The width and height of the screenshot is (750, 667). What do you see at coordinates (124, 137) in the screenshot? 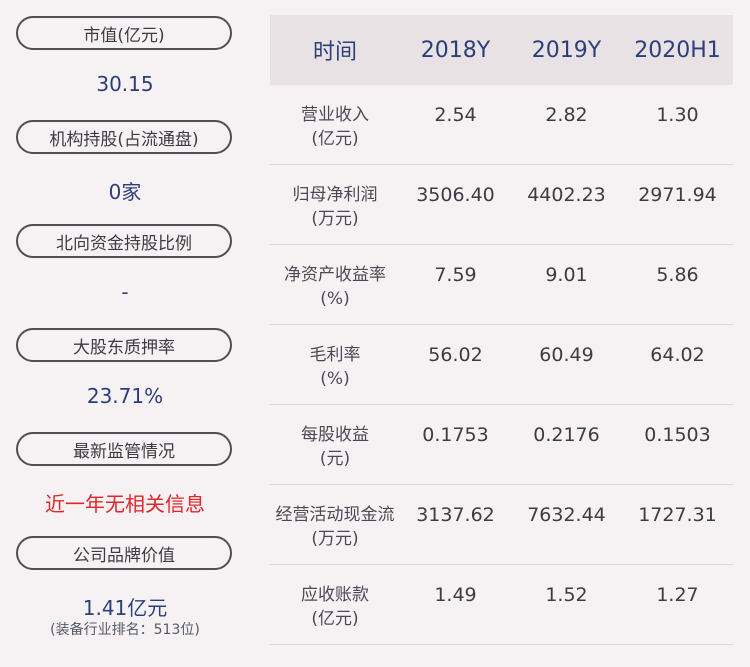
I see `institutional-holding-label: 机构持股(占流通盘)` at bounding box center [124, 137].